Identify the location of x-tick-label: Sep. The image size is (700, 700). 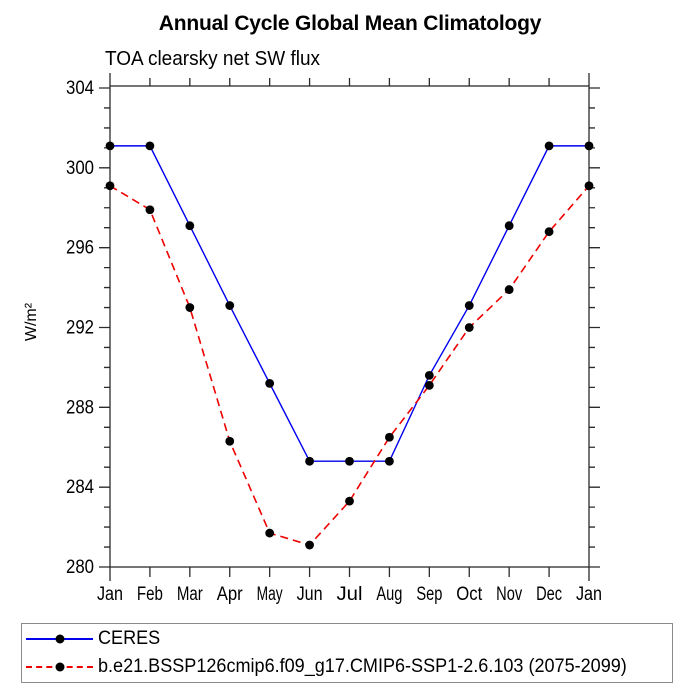
(429, 594).